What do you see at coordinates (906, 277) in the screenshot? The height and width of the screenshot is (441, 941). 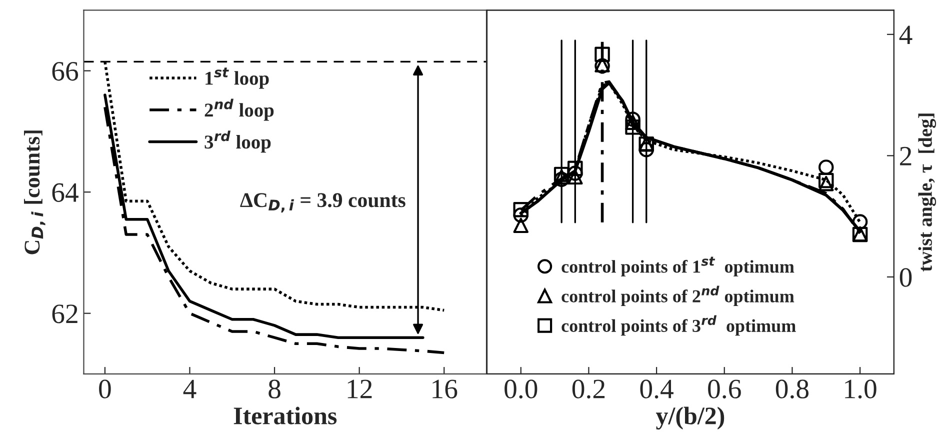 I see `y2-tick-label: 0` at bounding box center [906, 277].